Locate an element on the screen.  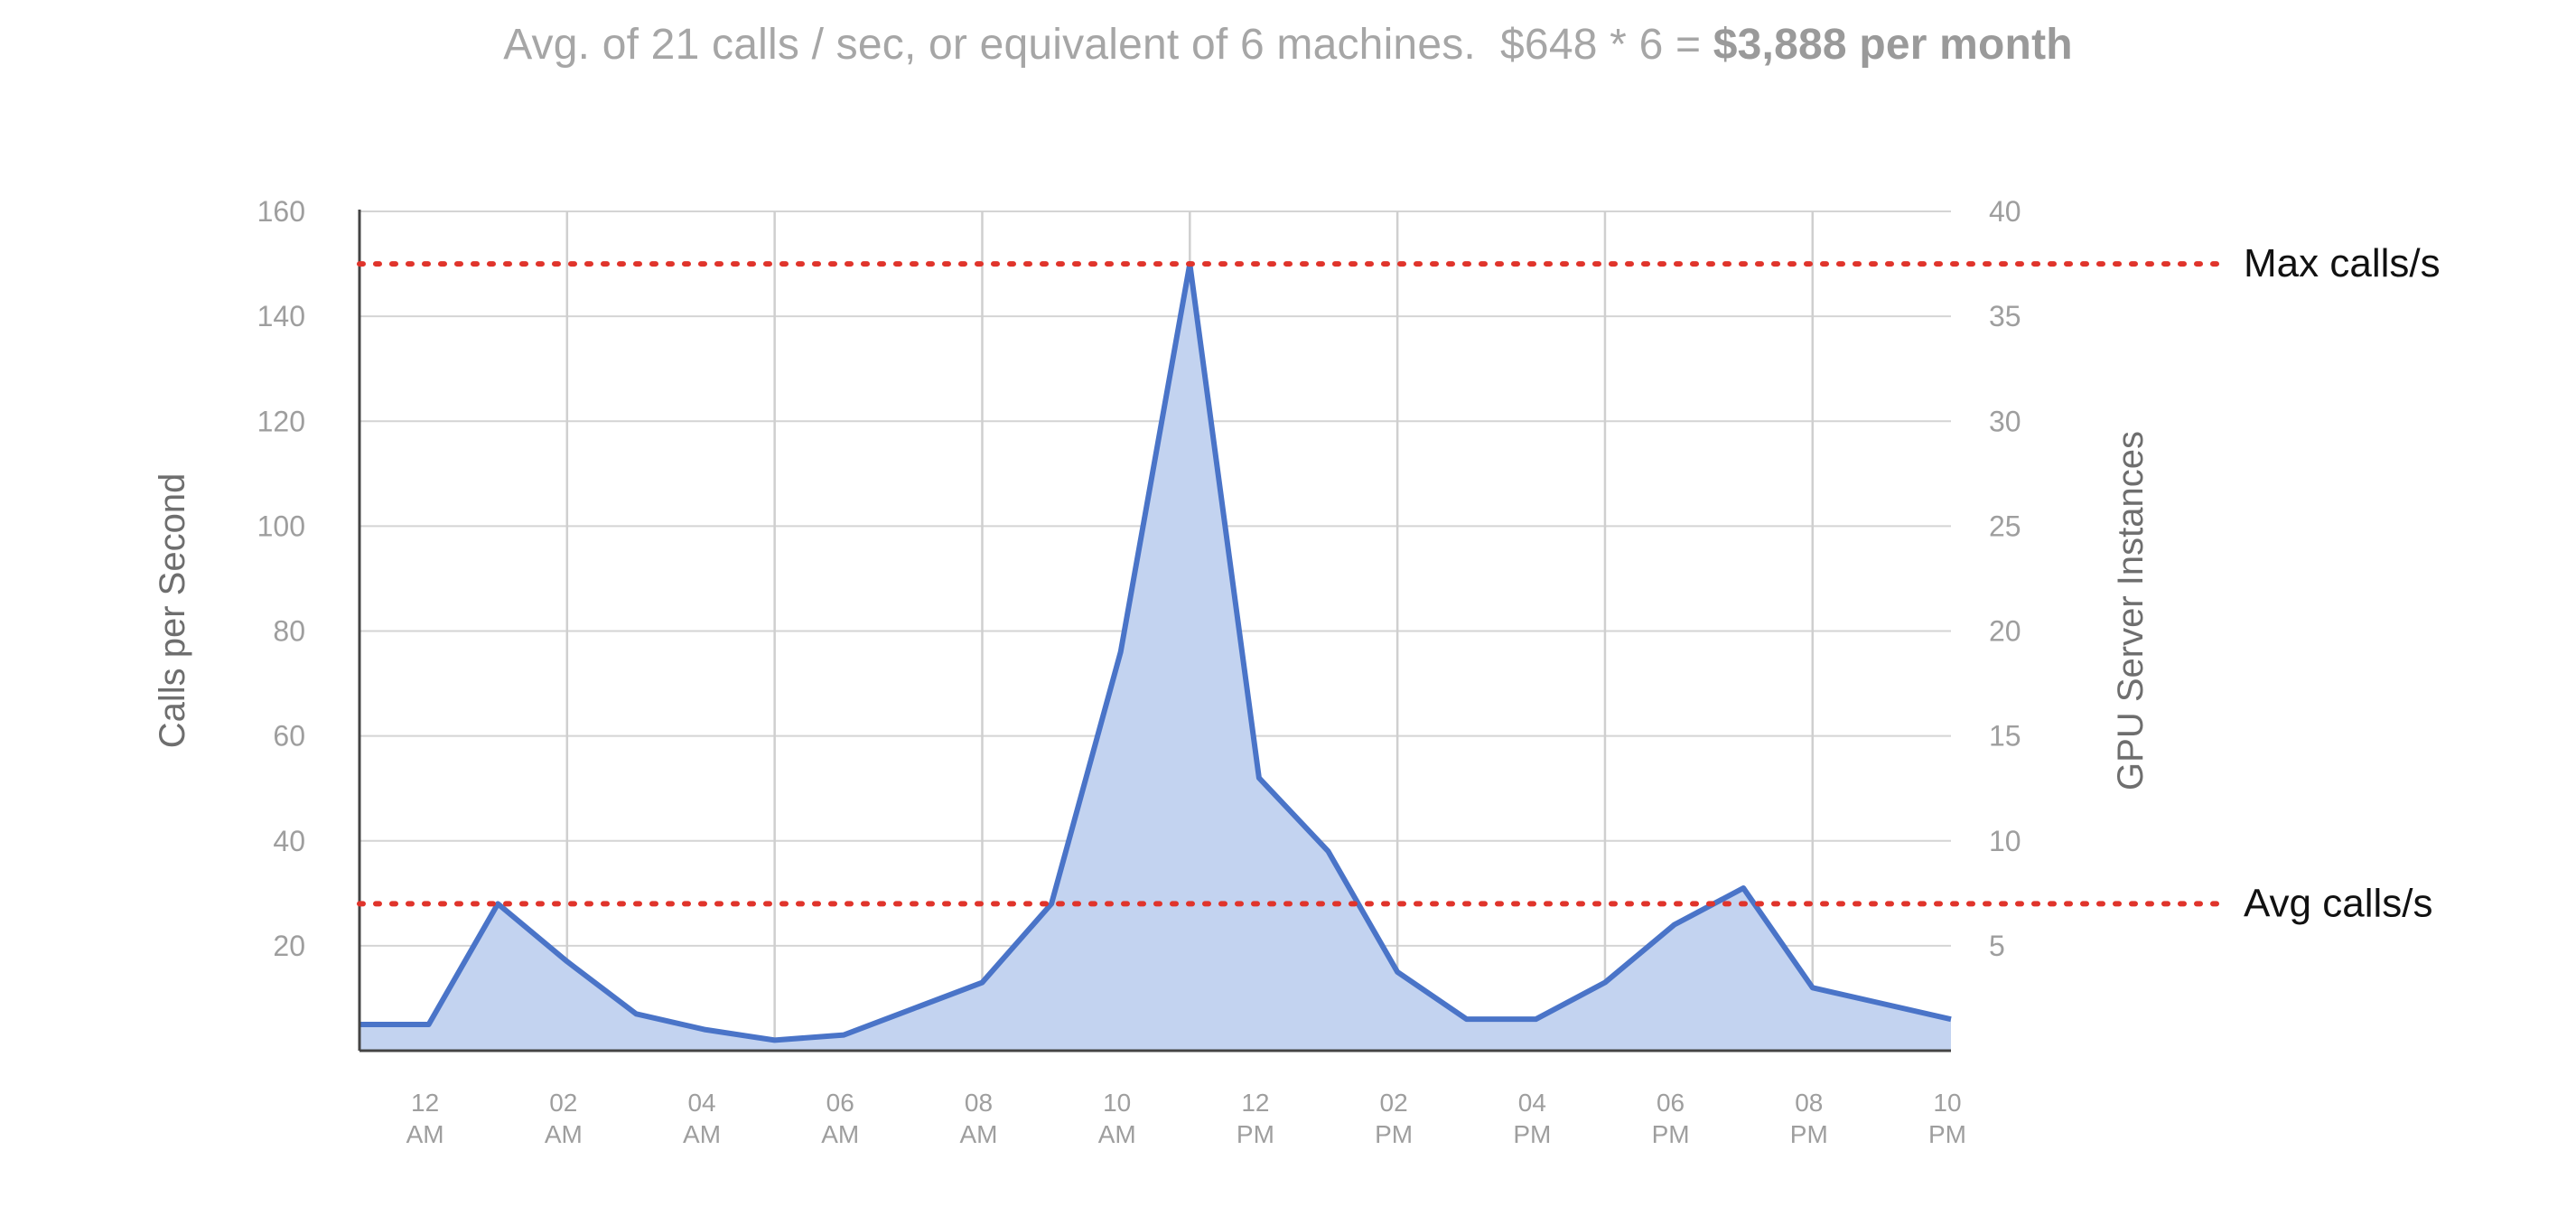
y-axis-title: Calls per Second is located at coordinates (172, 611).